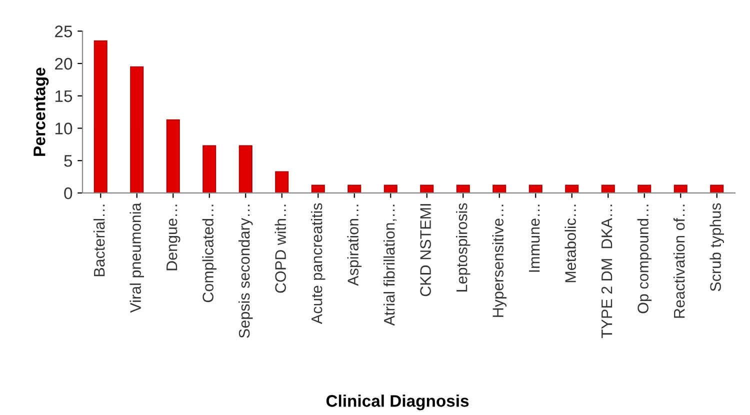  I want to click on y-axis-title: Percentage, so click(41, 112).